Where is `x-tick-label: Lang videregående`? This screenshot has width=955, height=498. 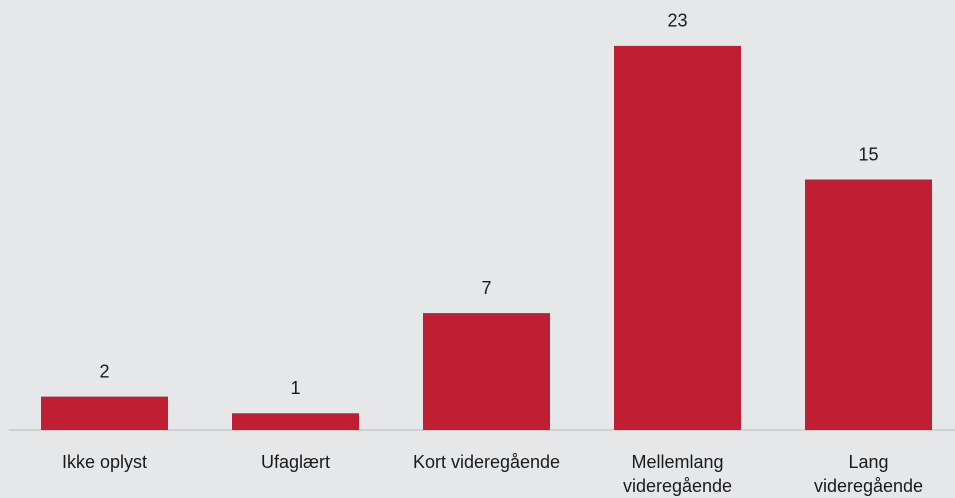
x-tick-label: Lang videregående is located at coordinates (868, 474).